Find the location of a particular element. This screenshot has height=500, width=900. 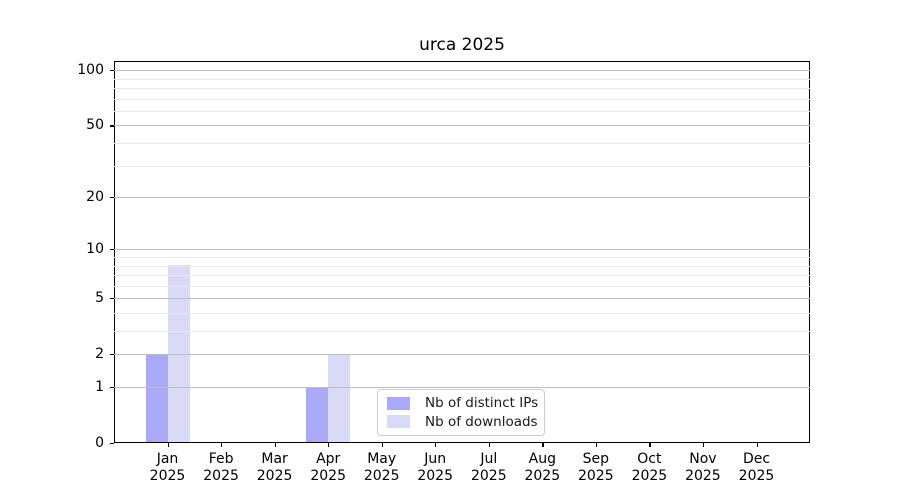

y-tick-label: 10 is located at coordinates (95, 248).